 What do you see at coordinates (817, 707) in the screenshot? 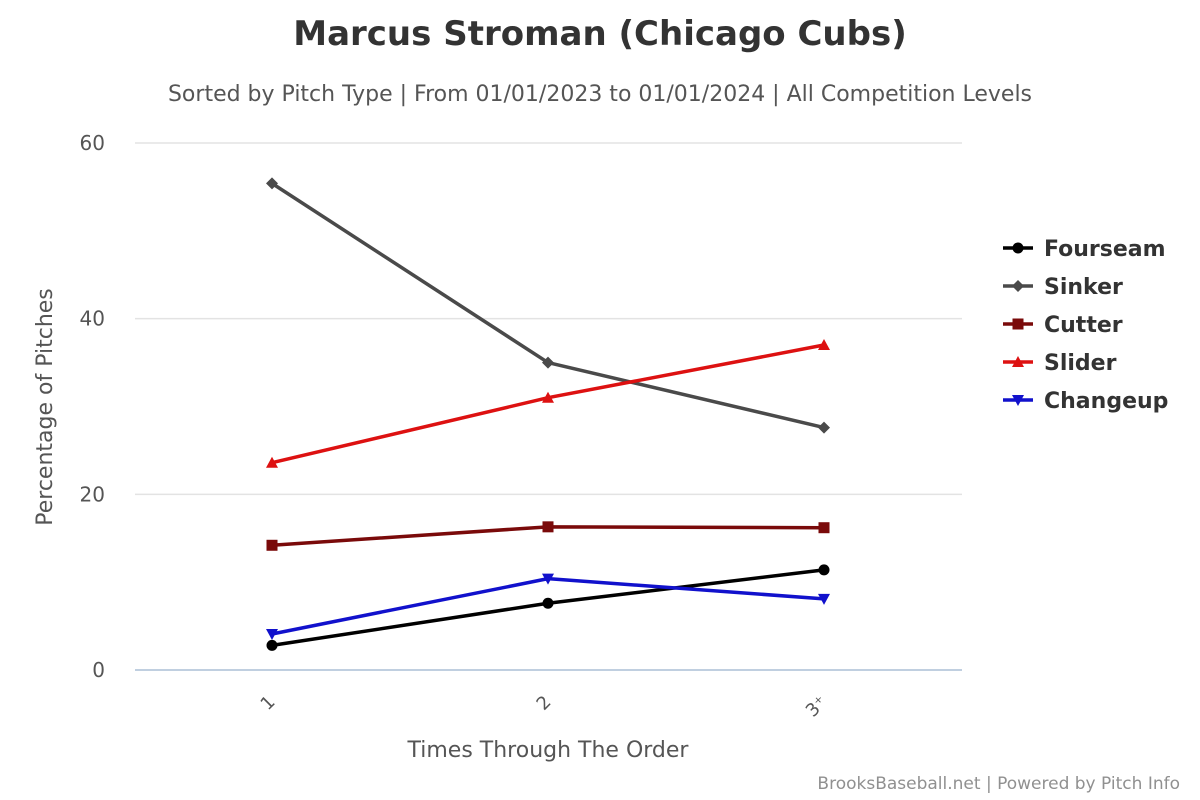
I see `x-tick-label: 3⁺` at bounding box center [817, 707].